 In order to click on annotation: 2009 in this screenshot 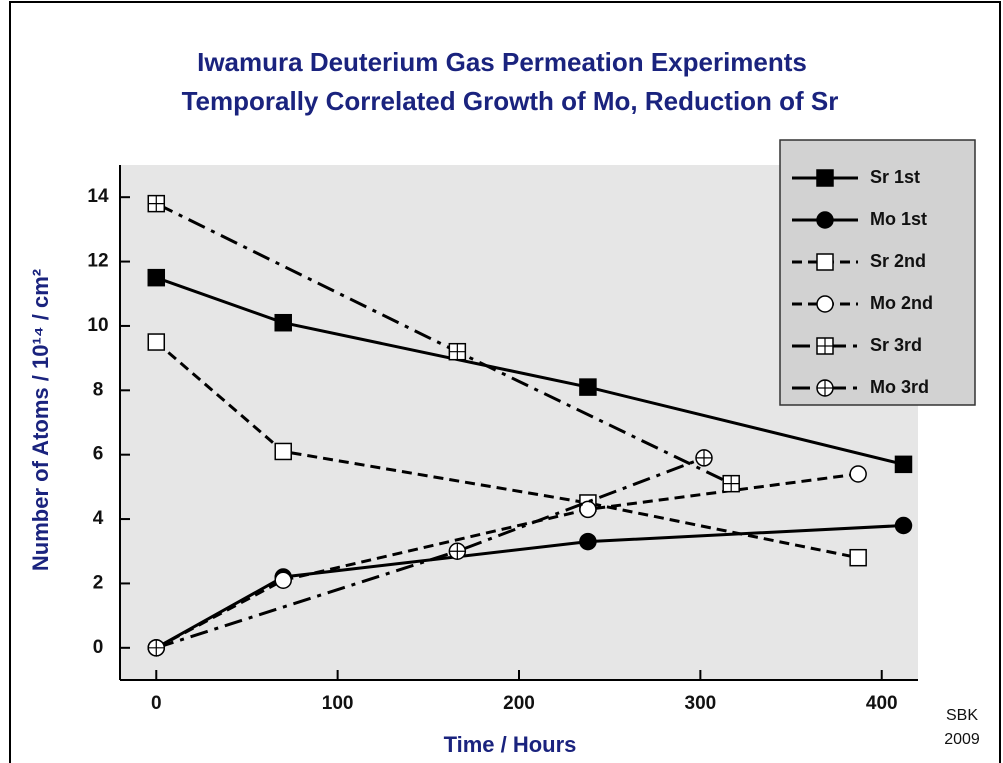, I will do `click(962, 739)`.